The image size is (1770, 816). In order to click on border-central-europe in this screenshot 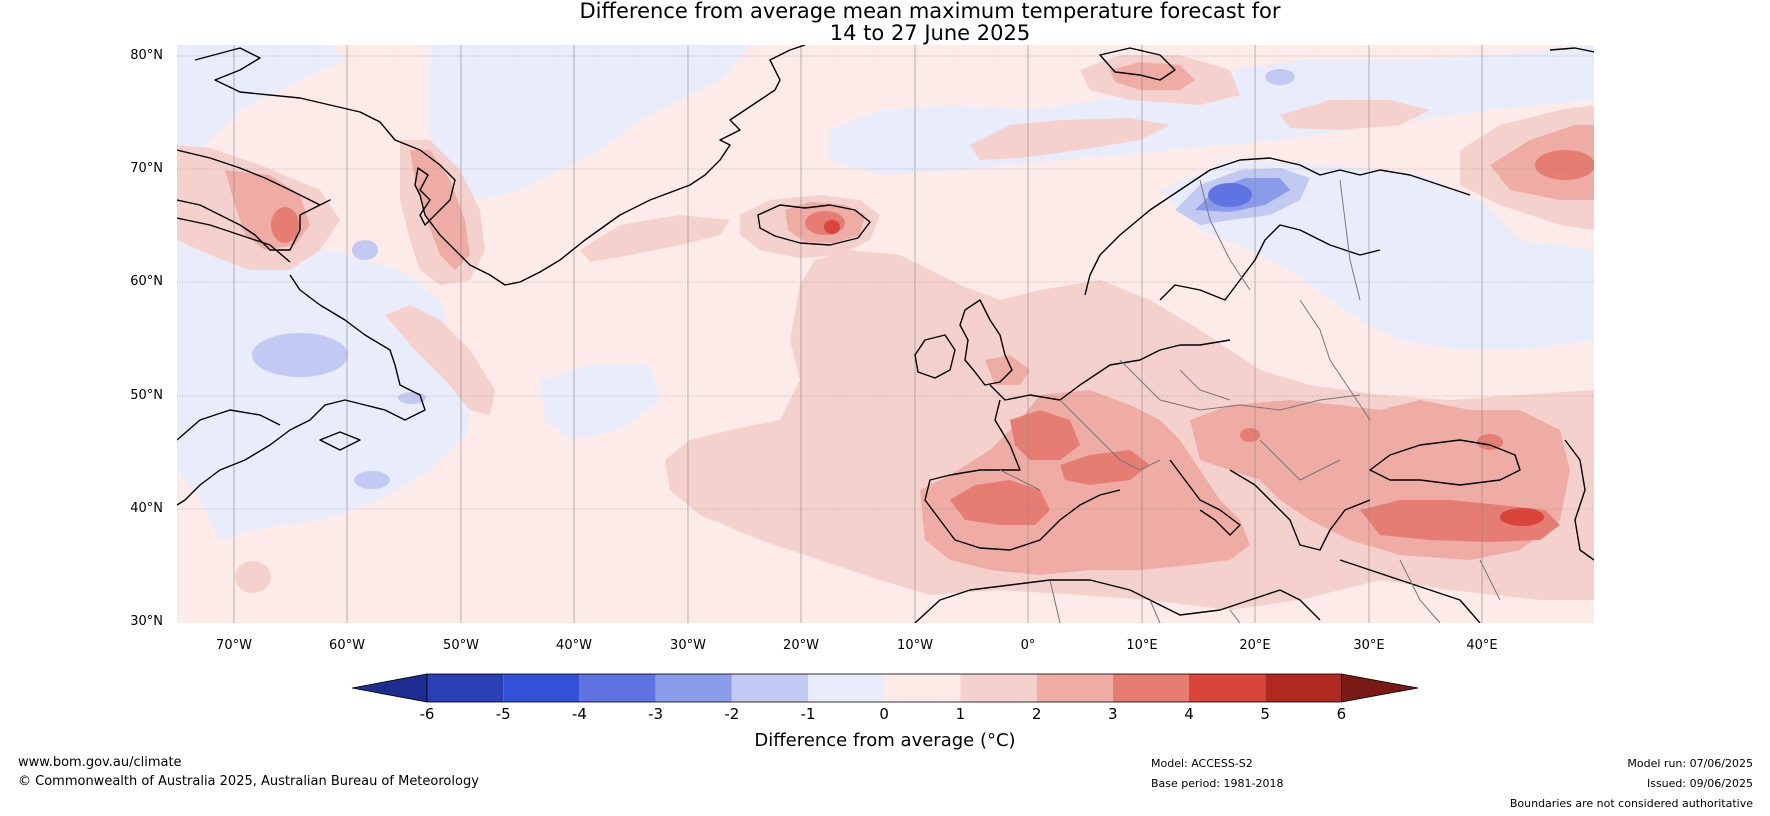, I will do `click(1240, 385)`.